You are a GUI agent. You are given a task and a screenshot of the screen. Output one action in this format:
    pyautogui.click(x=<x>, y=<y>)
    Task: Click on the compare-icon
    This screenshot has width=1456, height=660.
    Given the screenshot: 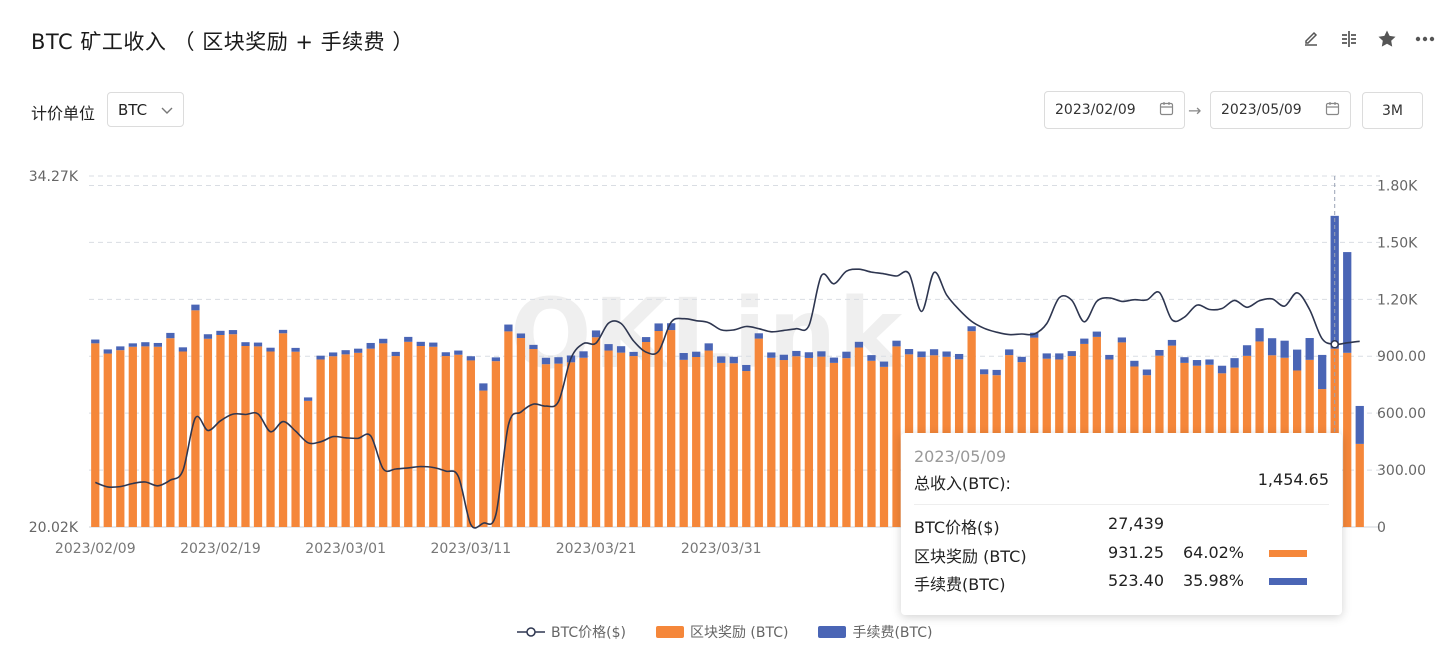 What is the action you would take?
    pyautogui.click(x=1349, y=39)
    